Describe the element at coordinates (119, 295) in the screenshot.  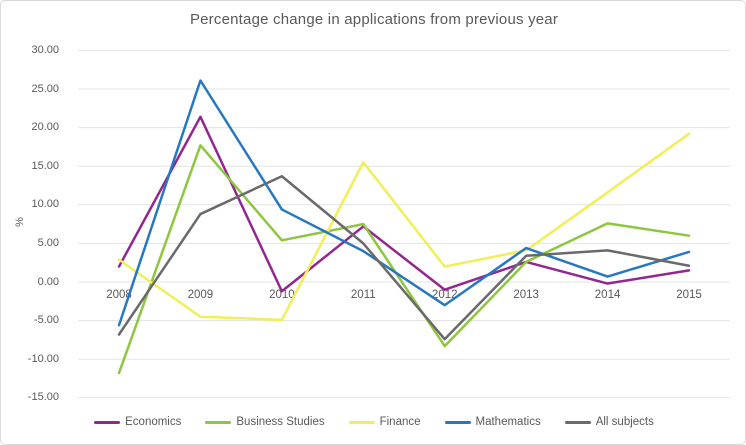
I see `x-tick-label: 2008` at that location.